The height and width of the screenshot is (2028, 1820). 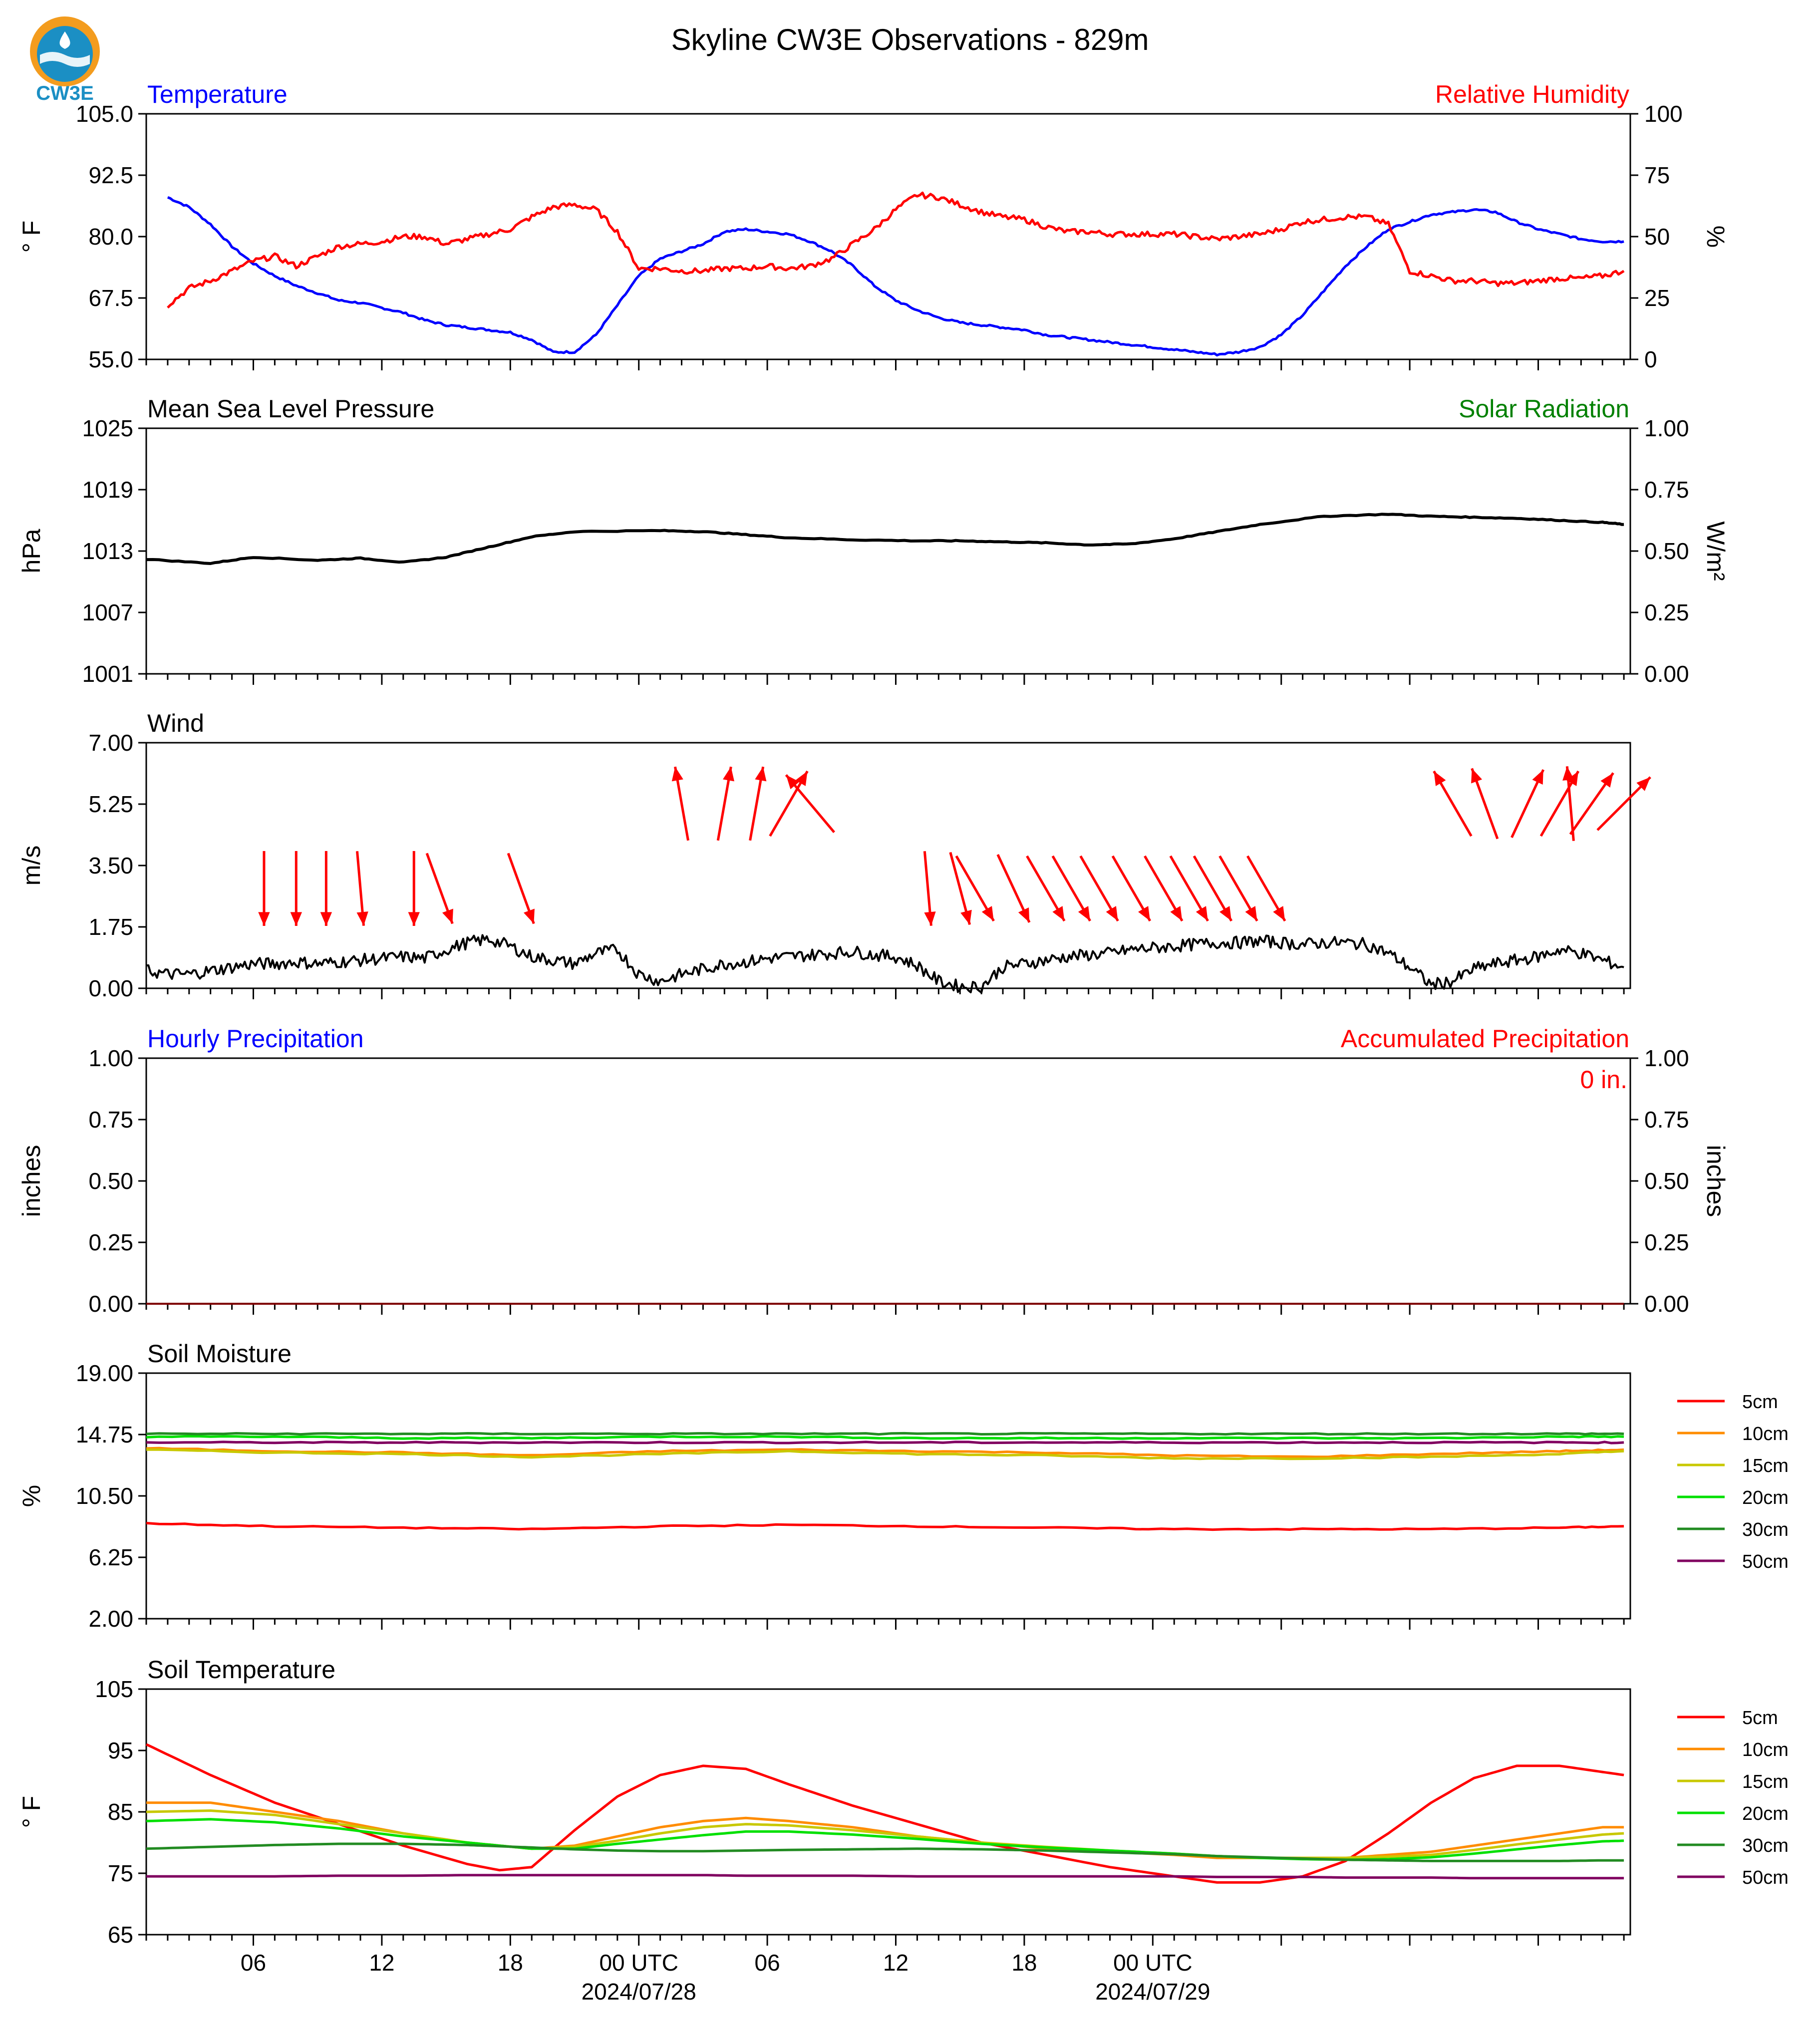 I want to click on legend-label: 5cm, so click(x=1760, y=1718).